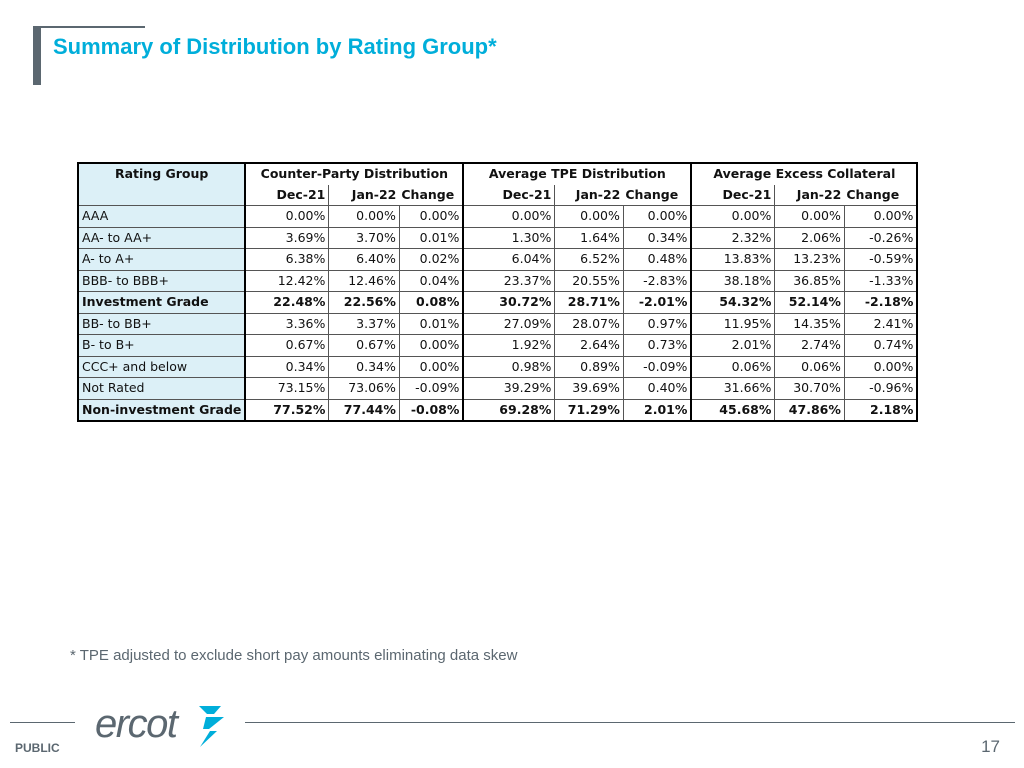 Image resolution: width=1024 pixels, height=768 pixels. I want to click on classification-label: PUBLIC, so click(37, 748).